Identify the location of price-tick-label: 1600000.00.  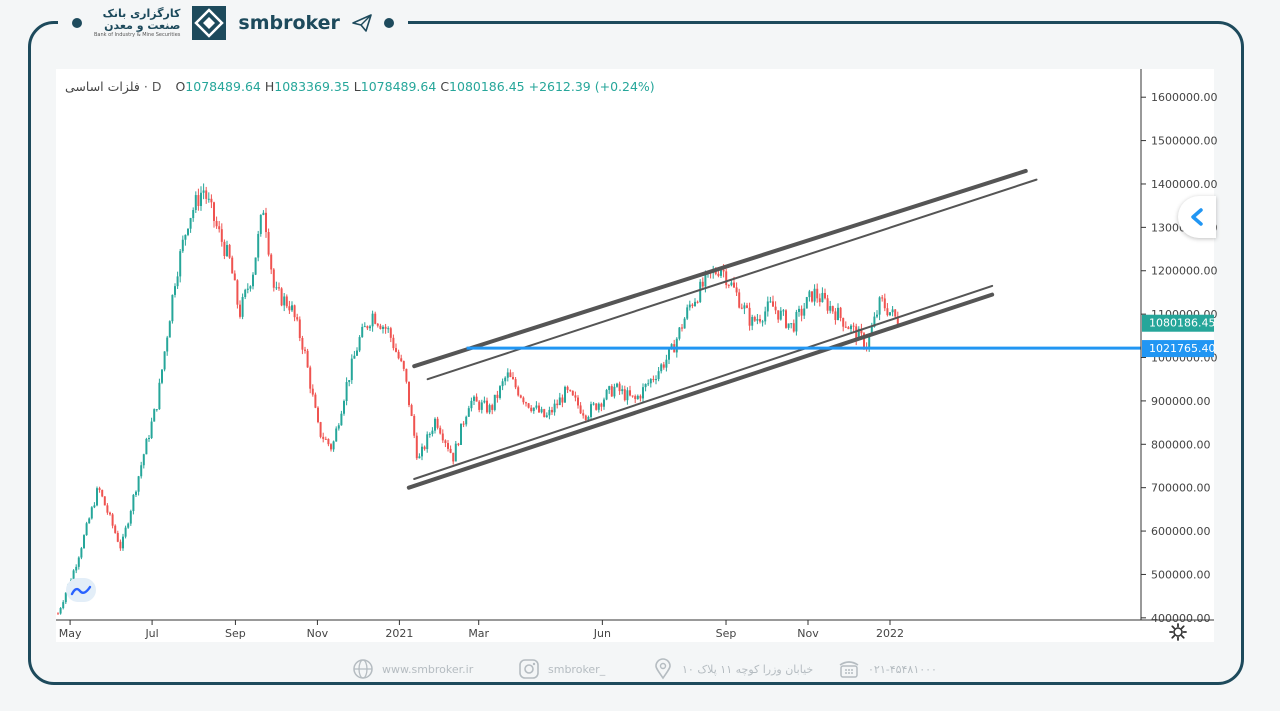
(1184, 97).